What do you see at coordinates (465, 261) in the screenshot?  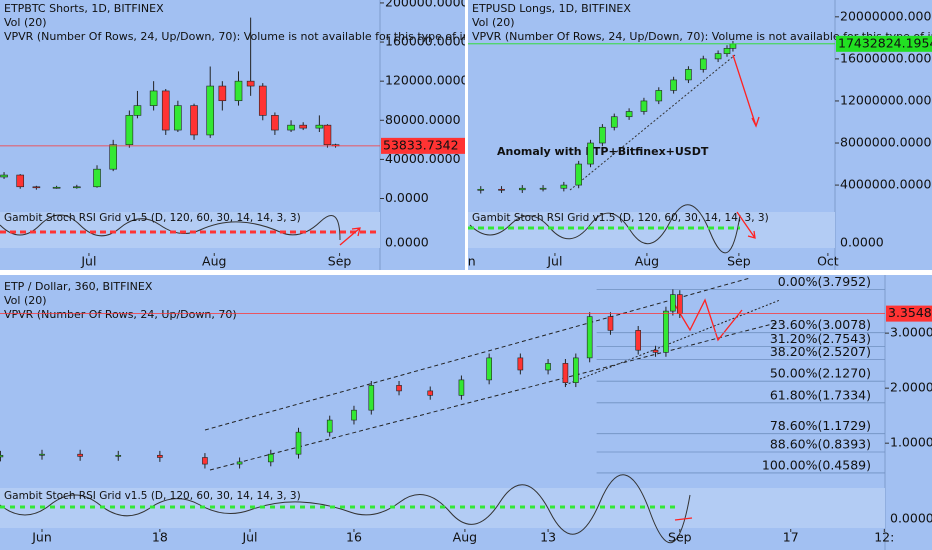 I see `x-tick-label: Jun` at bounding box center [465, 261].